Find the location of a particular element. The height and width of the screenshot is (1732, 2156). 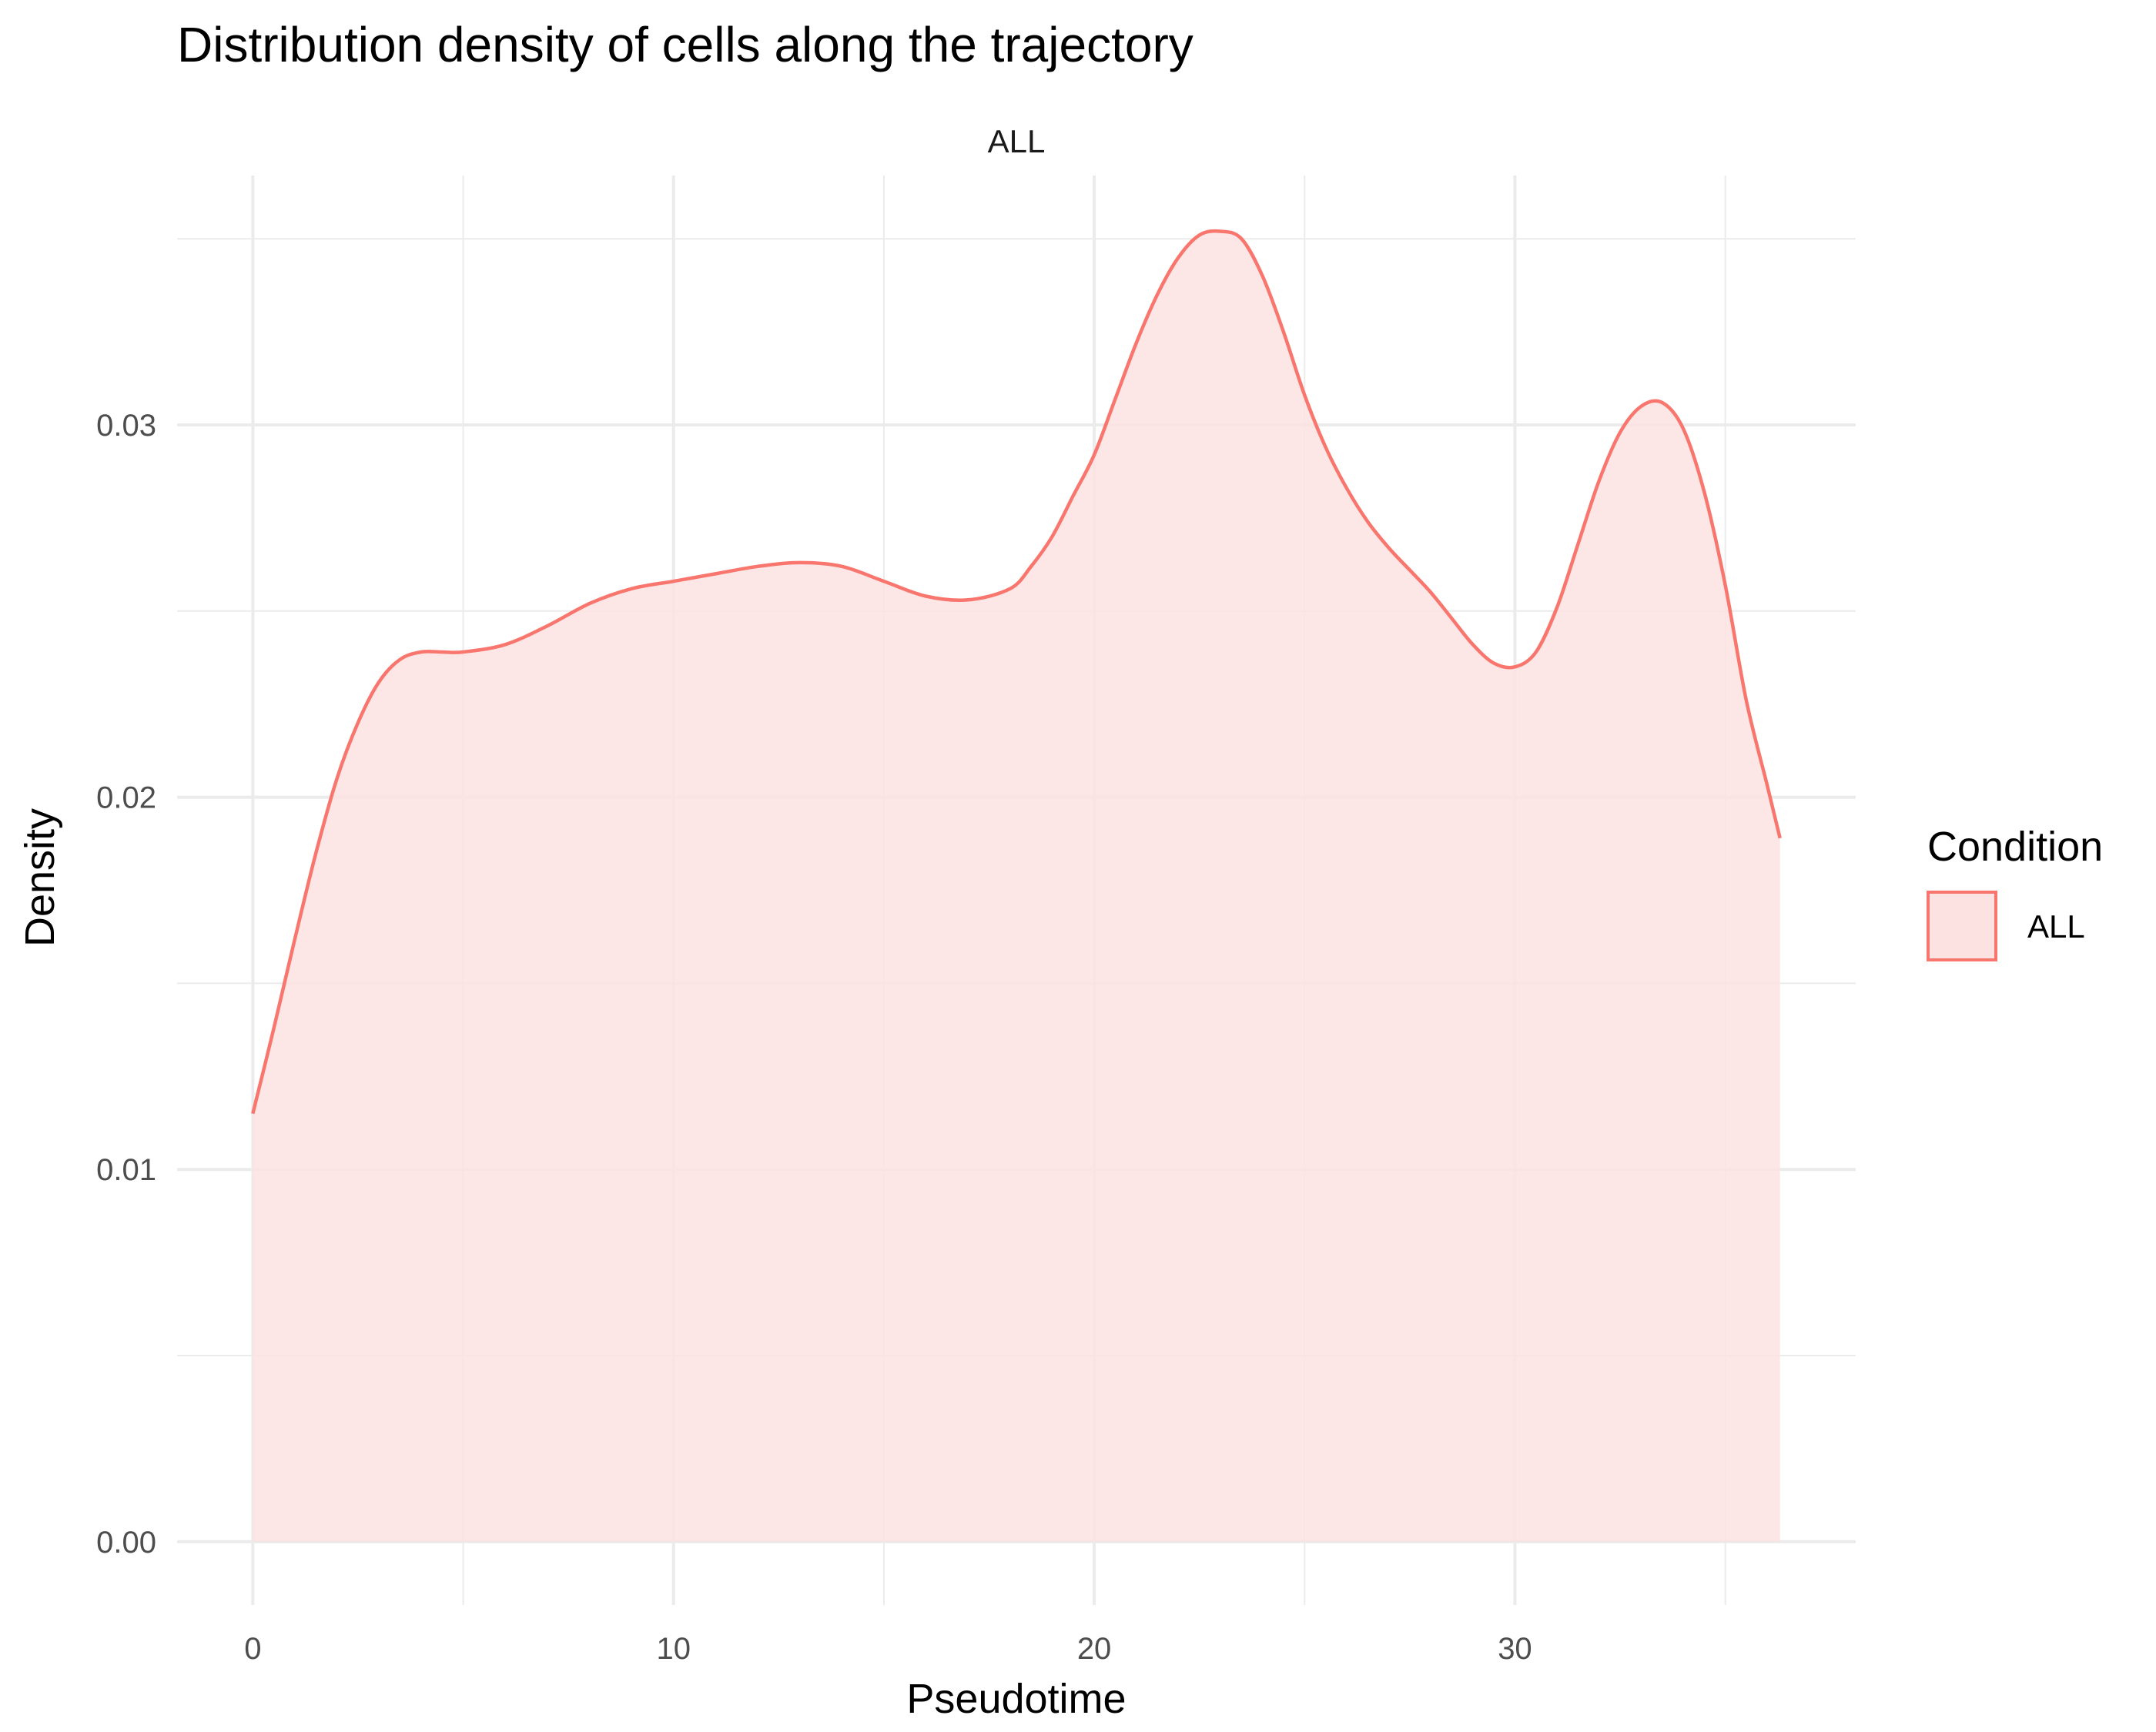

facet-strip-label: ALL is located at coordinates (1017, 141).